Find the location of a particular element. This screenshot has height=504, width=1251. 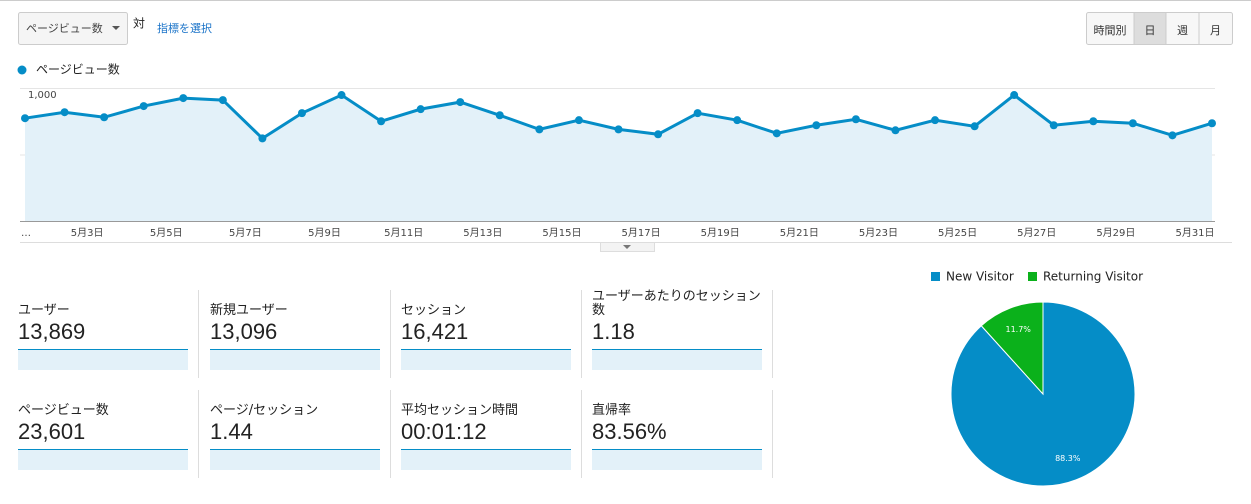

pie-slice is located at coordinates (1012, 348).